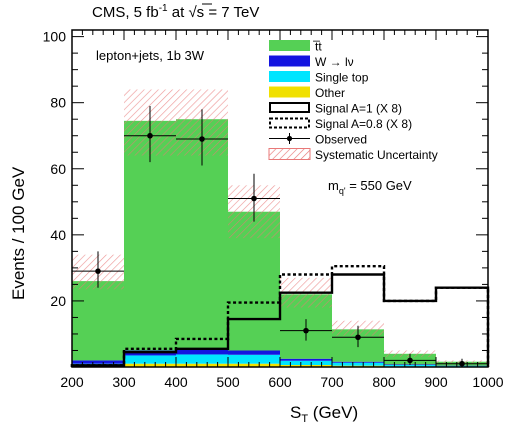 The height and width of the screenshot is (426, 511). What do you see at coordinates (341, 140) in the screenshot?
I see `legend-label-observed: Observed` at bounding box center [341, 140].